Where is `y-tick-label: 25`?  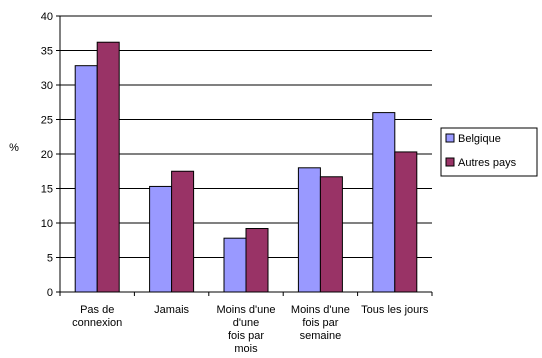 y-tick-label: 25 is located at coordinates (47, 121).